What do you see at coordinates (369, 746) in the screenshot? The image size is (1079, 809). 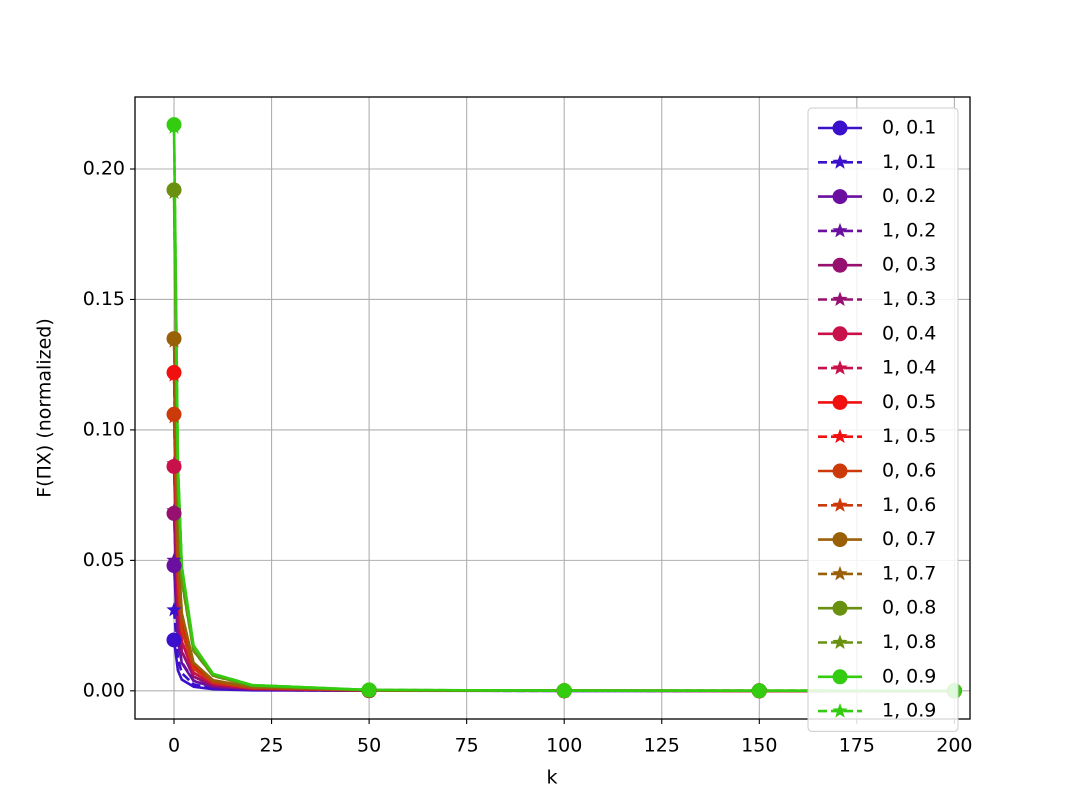 I see `x-tick-label: 50` at bounding box center [369, 746].